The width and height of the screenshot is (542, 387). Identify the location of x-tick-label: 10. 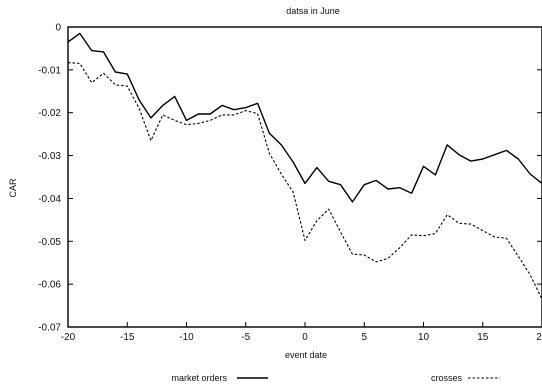
(424, 337).